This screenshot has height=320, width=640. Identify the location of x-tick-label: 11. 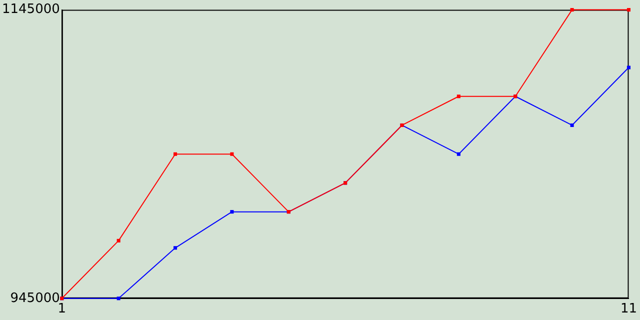
(628, 309).